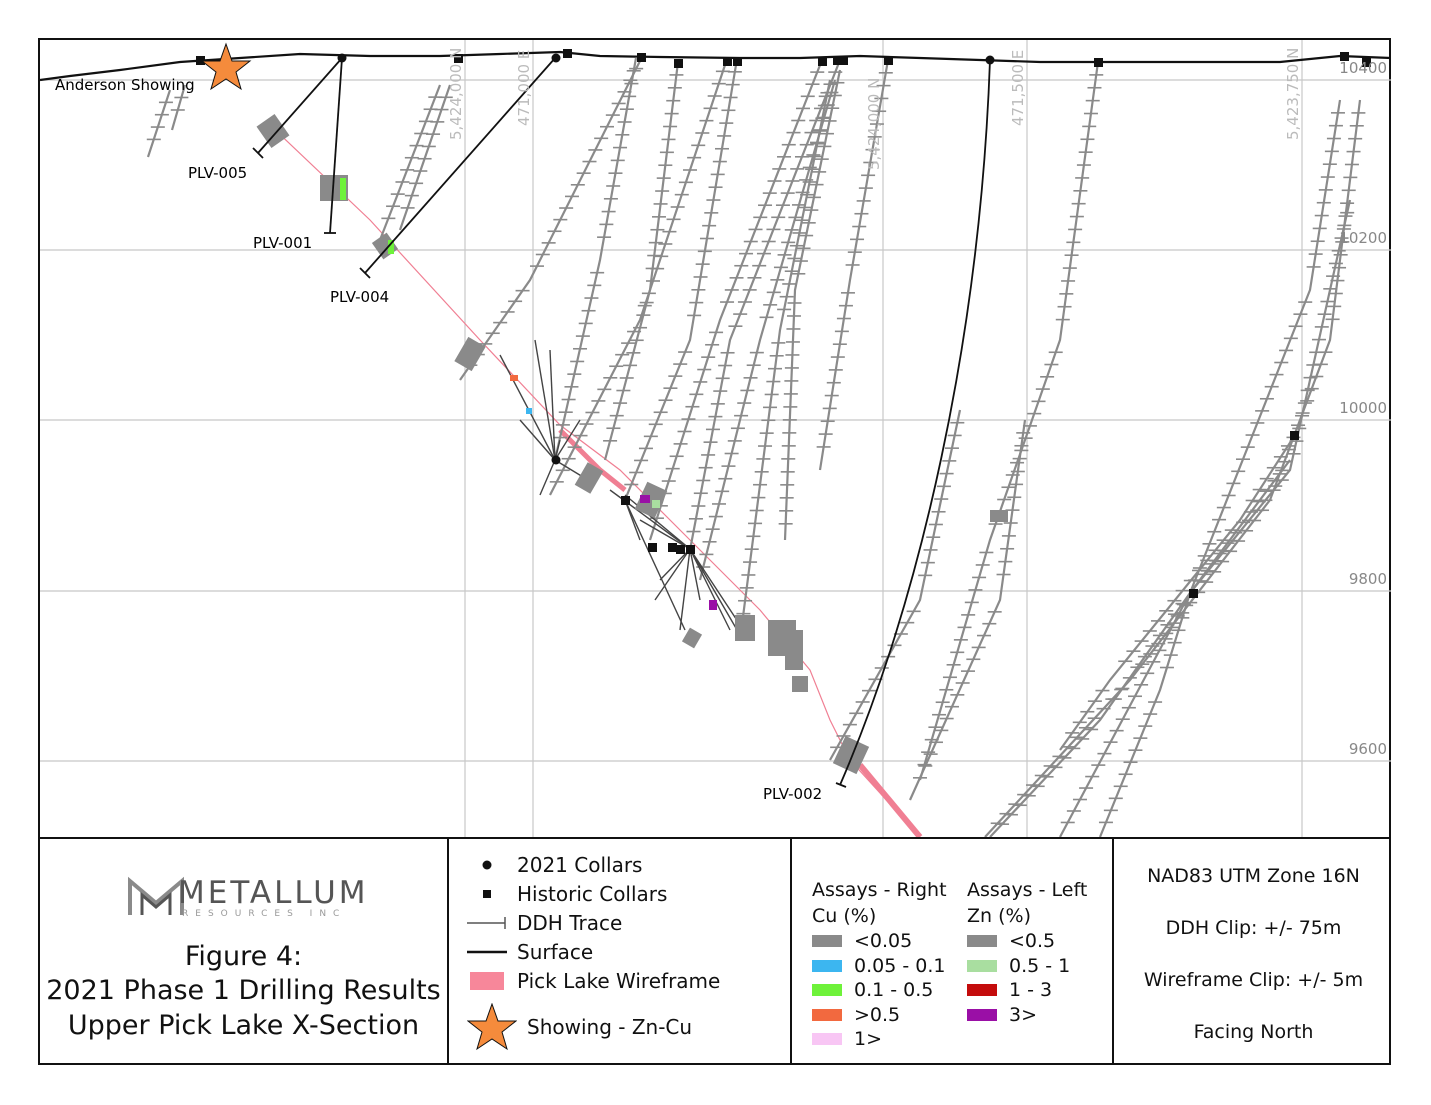  What do you see at coordinates (282, 243) in the screenshot?
I see `hole-label-plv-001: PLV-001` at bounding box center [282, 243].